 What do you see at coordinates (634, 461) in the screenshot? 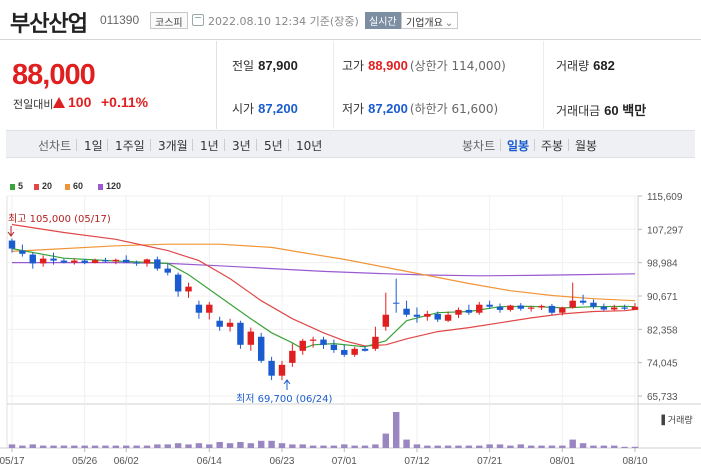
I see `x-tick-label: 08/10` at bounding box center [634, 461].